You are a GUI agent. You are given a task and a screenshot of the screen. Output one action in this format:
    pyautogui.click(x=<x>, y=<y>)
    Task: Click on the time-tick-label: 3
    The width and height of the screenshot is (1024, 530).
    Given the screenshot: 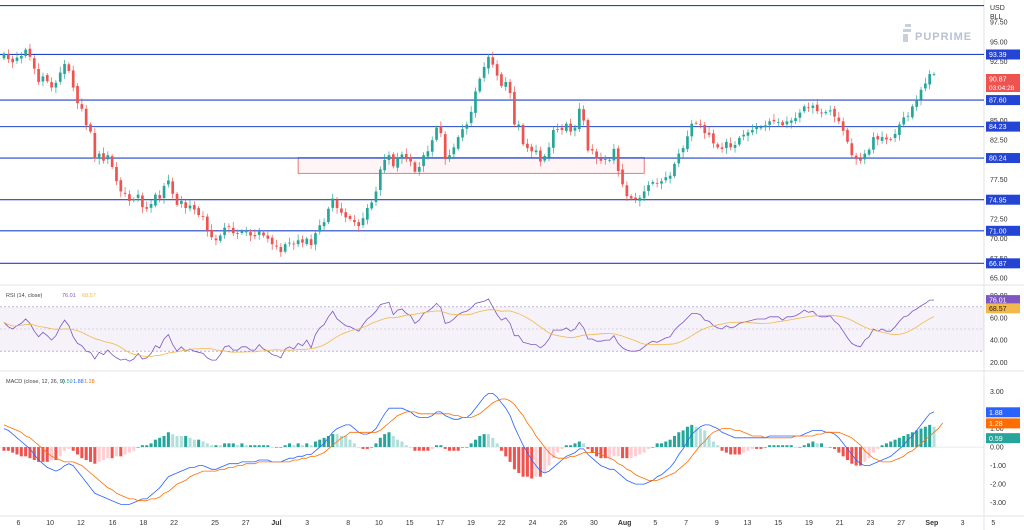 What is the action you would take?
    pyautogui.click(x=963, y=523)
    